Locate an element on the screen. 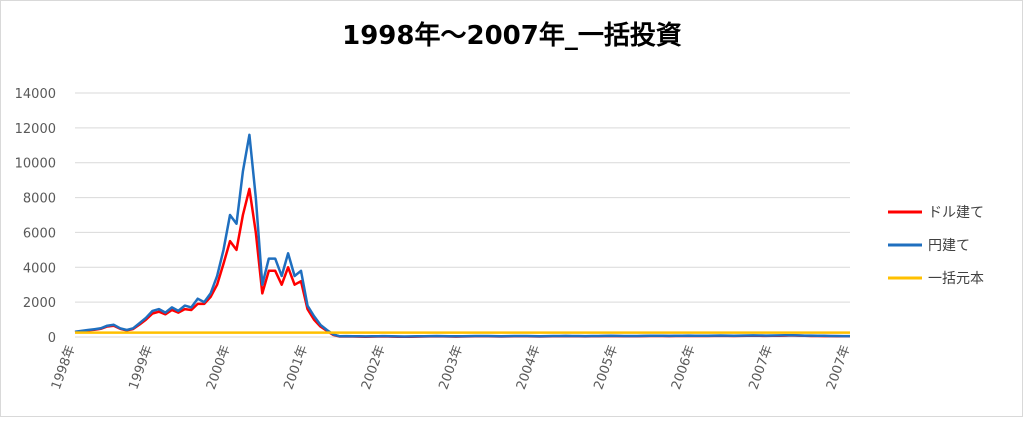  chart-title: 1998年～2007年_一括投資 is located at coordinates (512, 35).